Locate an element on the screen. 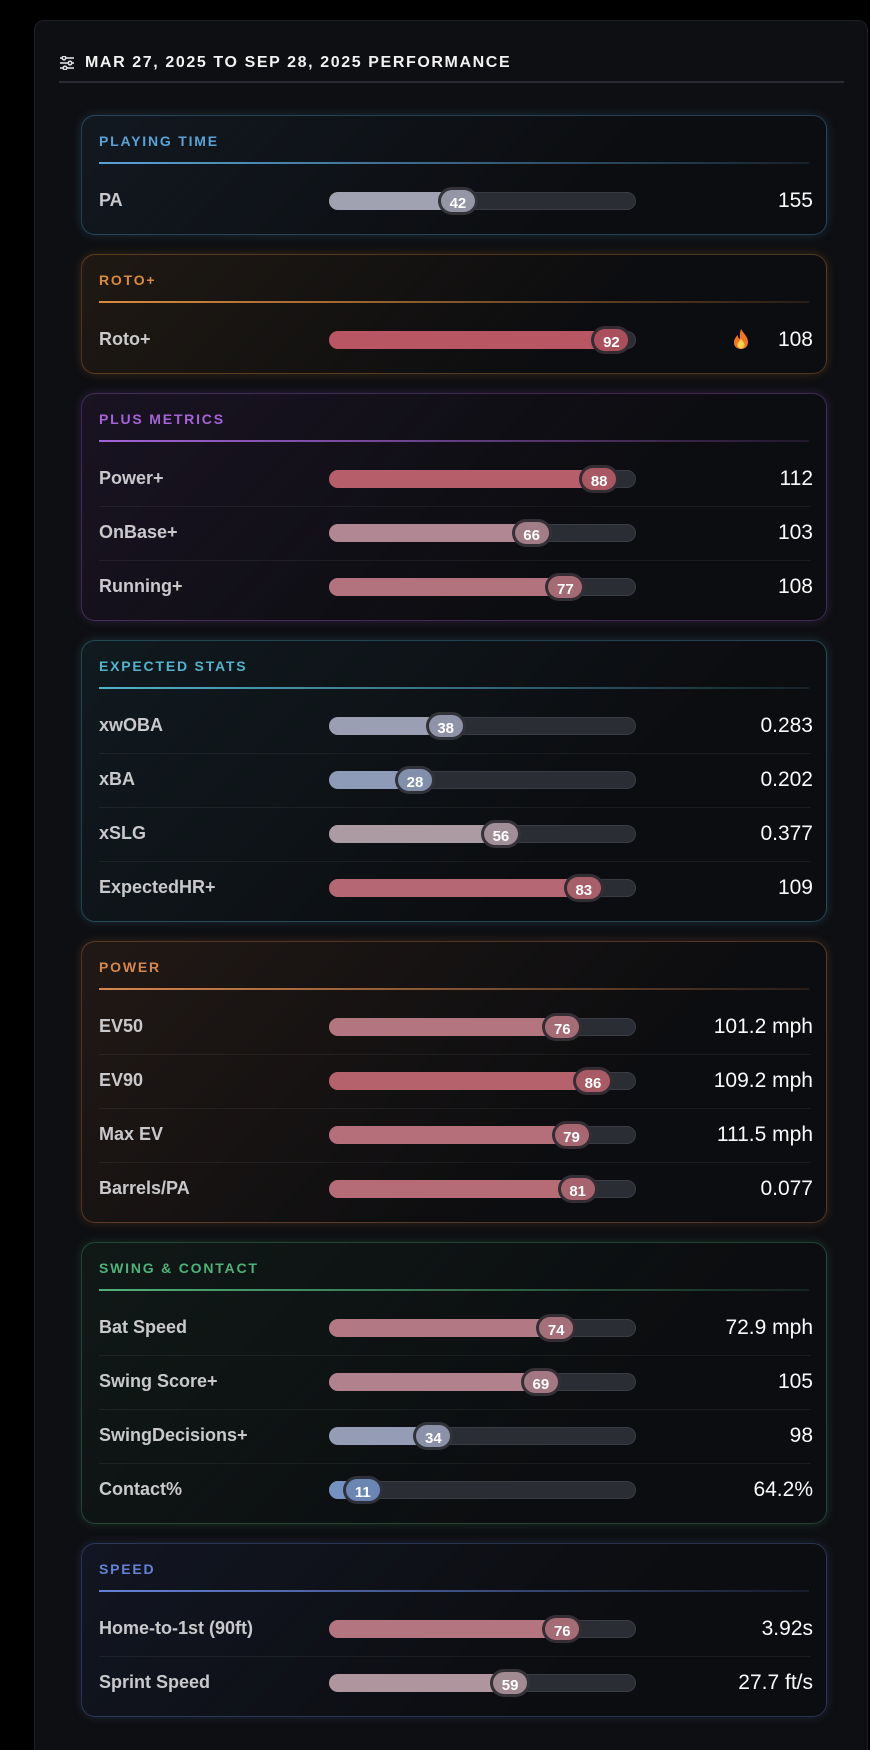  metric-label: EV90 is located at coordinates (121, 1080).